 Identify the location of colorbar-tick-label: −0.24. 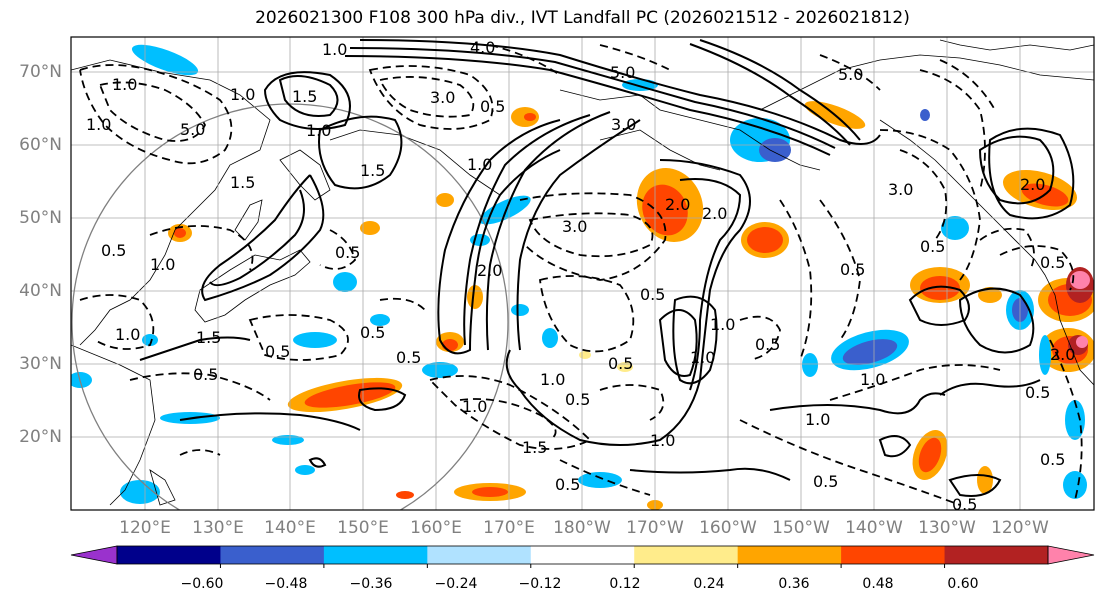
(456, 584).